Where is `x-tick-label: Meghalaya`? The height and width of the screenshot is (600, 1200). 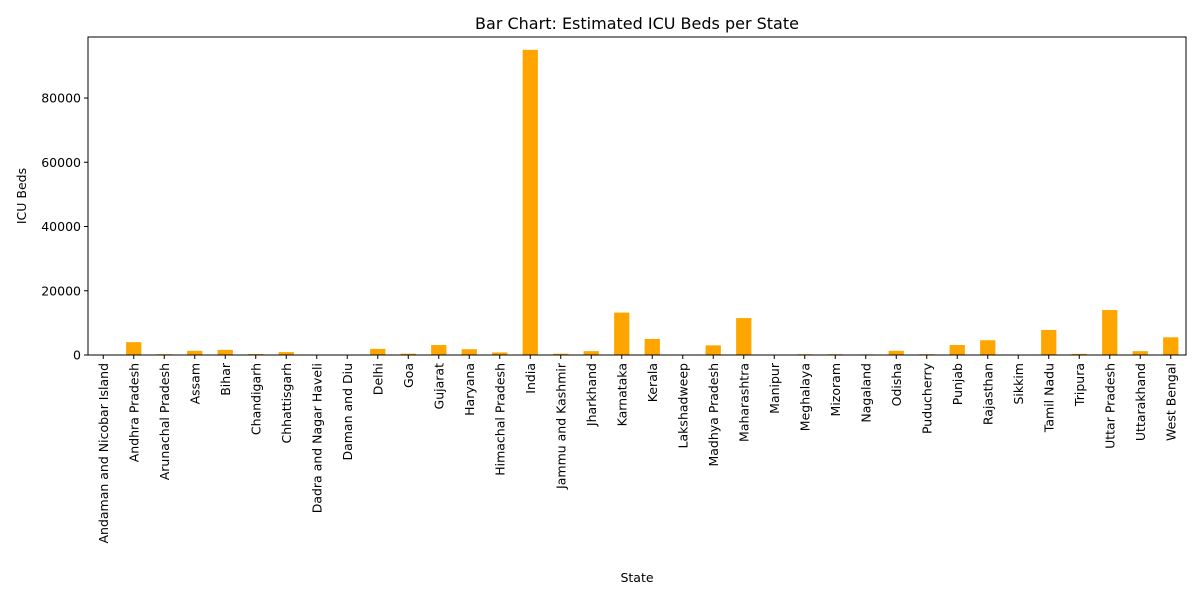
x-tick-label: Meghalaya is located at coordinates (804, 397).